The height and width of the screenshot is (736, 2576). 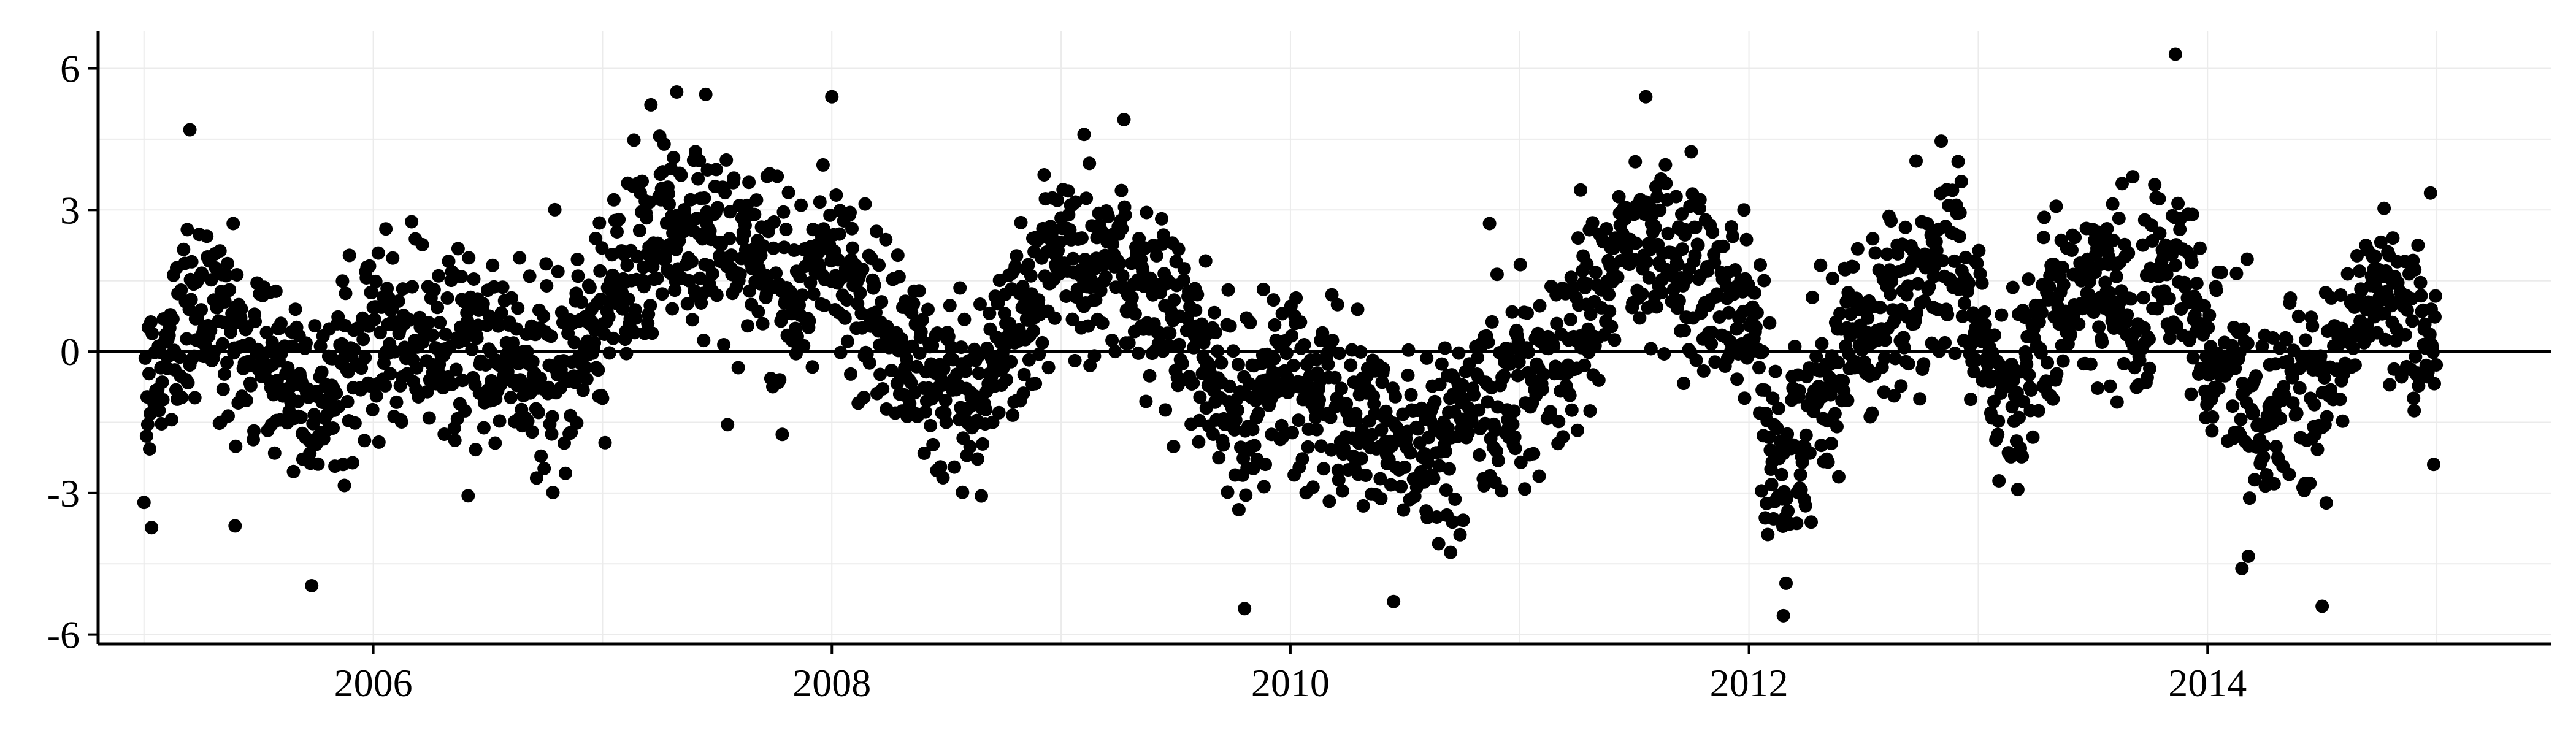 I want to click on x-tick-label: 2014, so click(x=2207, y=683).